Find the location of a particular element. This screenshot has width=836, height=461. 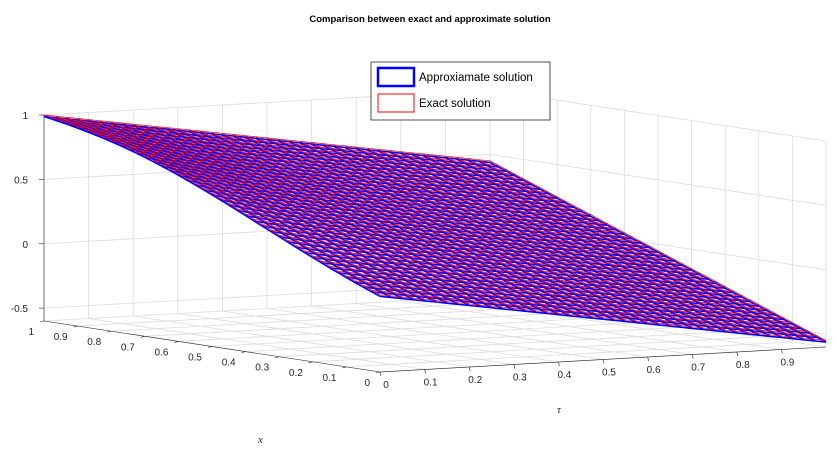

x-tick-label: 0.5 is located at coordinates (195, 358).